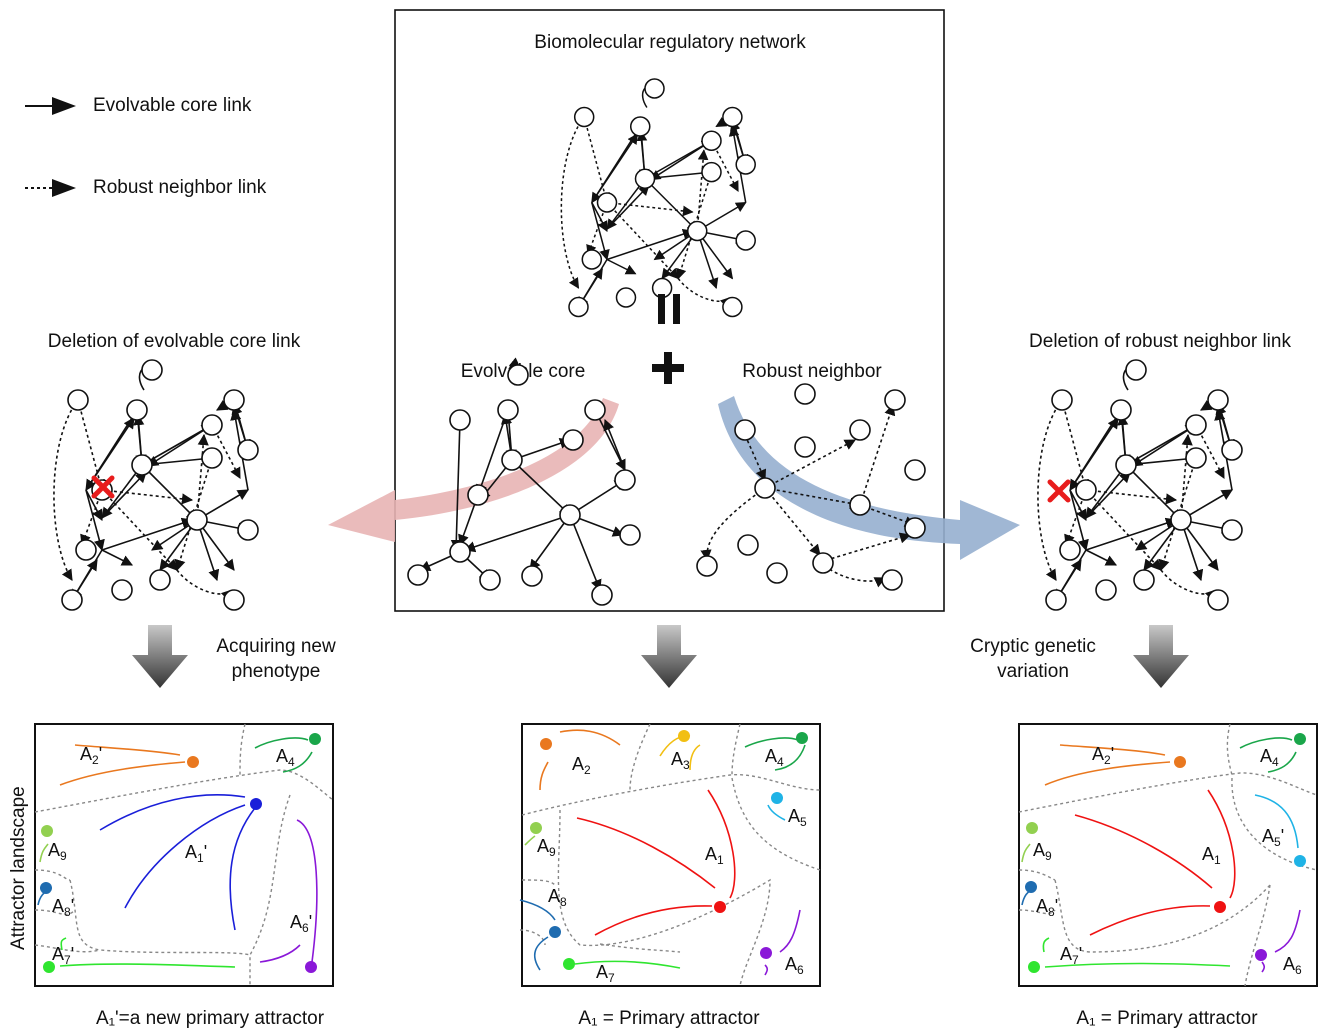 This screenshot has height=1031, width=1319. I want to click on svg-text: A5, so click(797, 817).